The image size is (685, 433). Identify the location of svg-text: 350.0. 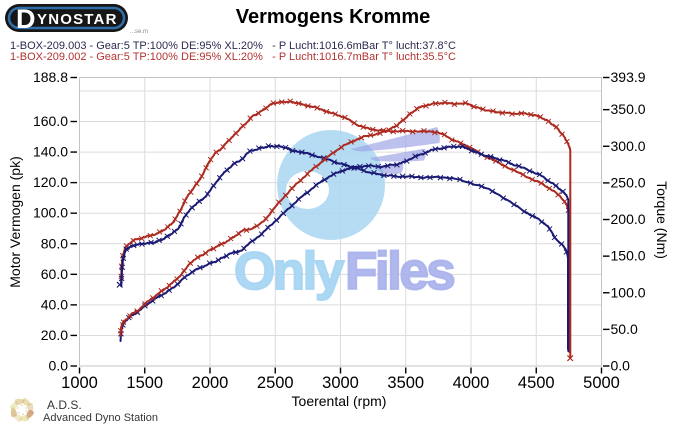
(628, 109).